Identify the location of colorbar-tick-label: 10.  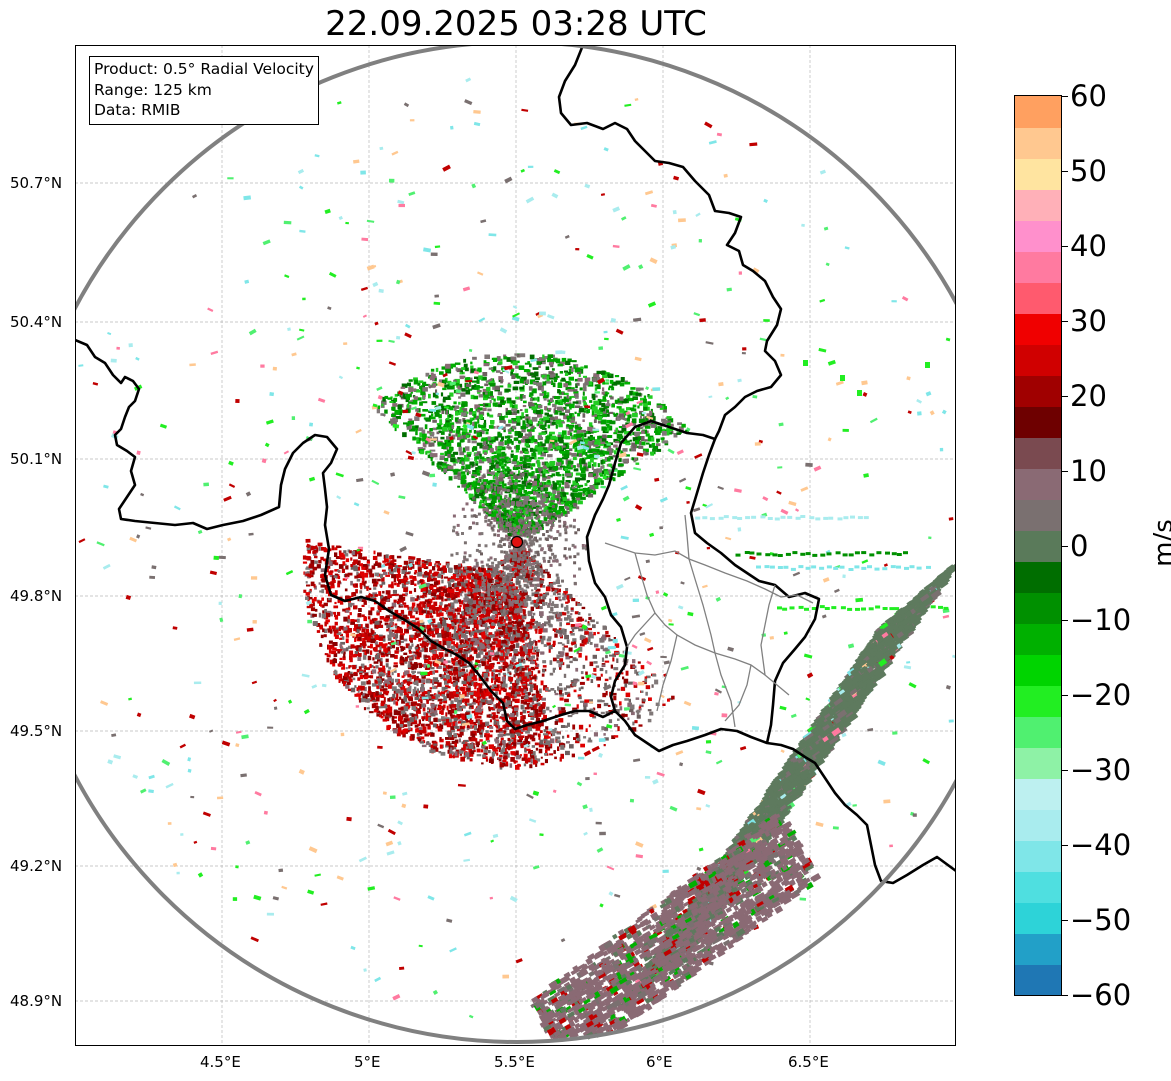
(1088, 470).